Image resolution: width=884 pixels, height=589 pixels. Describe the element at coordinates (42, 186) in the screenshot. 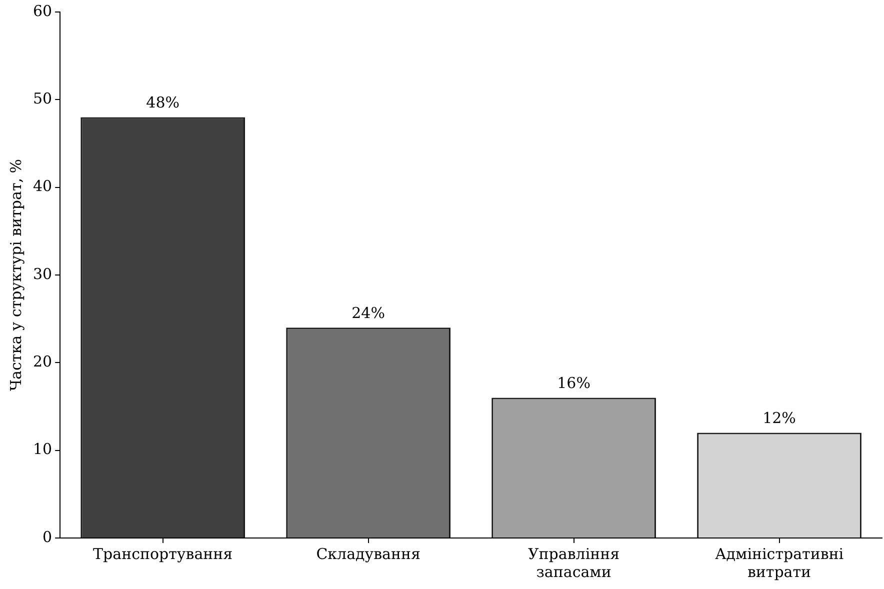

I see `y-tick-label: 40` at that location.